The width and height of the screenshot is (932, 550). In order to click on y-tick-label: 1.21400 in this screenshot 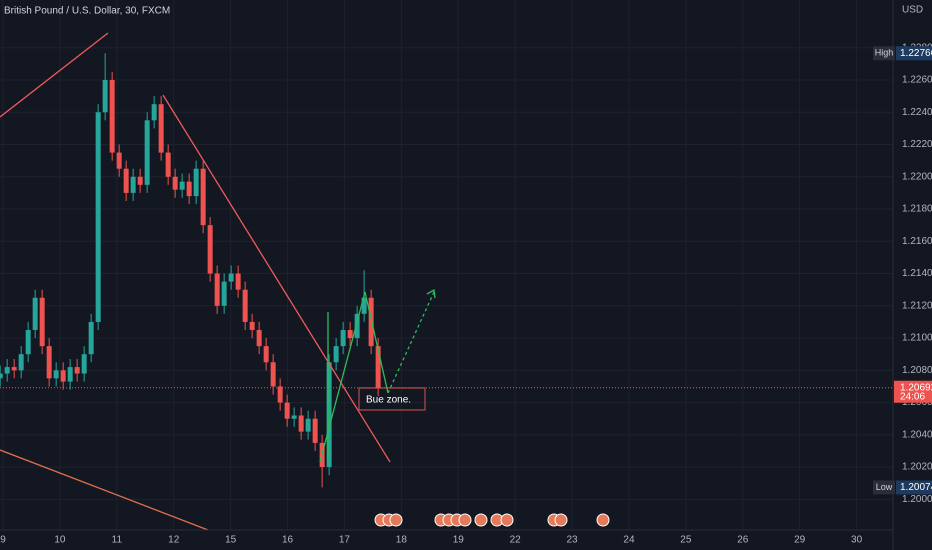, I will do `click(917, 273)`.